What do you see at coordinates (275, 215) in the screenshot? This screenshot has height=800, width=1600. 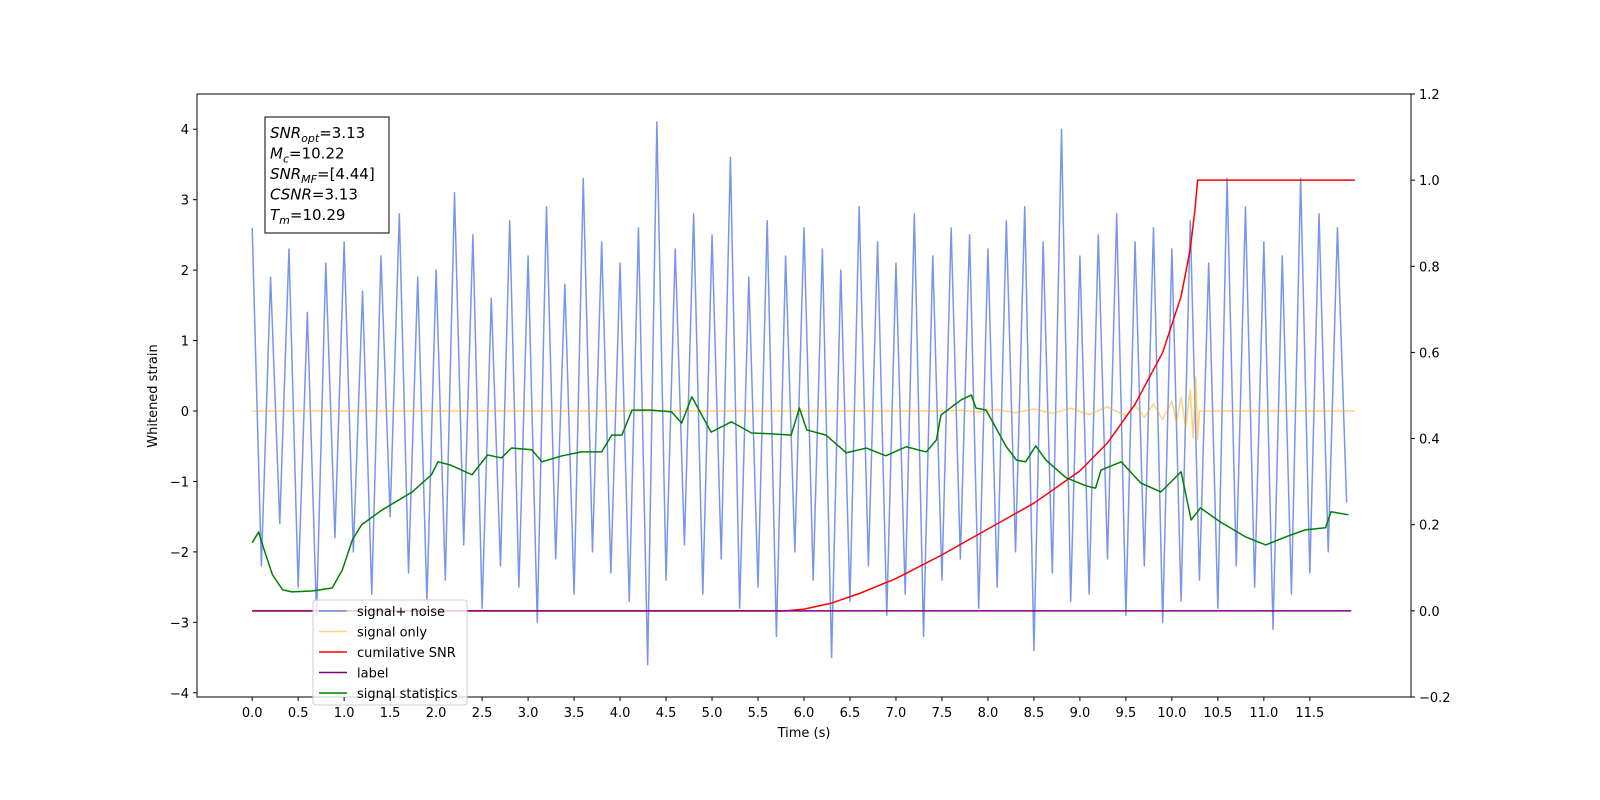 I see `annotation-symbol: T` at bounding box center [275, 215].